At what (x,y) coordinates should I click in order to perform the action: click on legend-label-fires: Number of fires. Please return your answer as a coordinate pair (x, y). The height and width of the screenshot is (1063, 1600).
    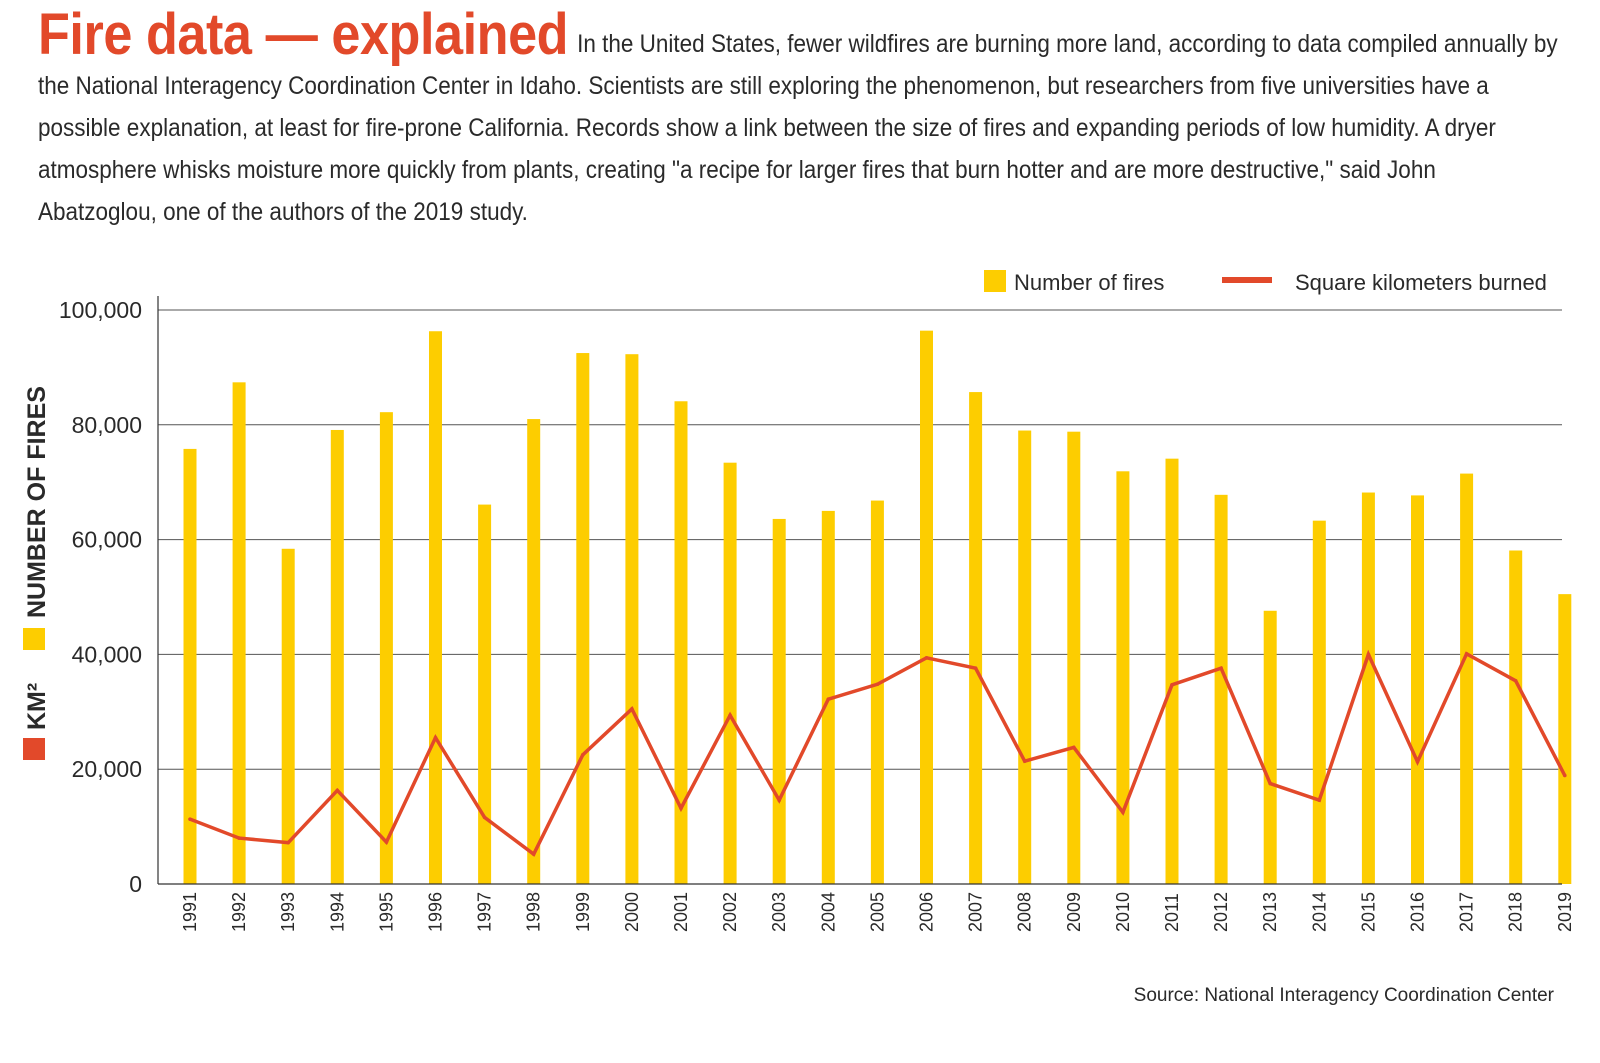
    Looking at the image, I should click on (1089, 282).